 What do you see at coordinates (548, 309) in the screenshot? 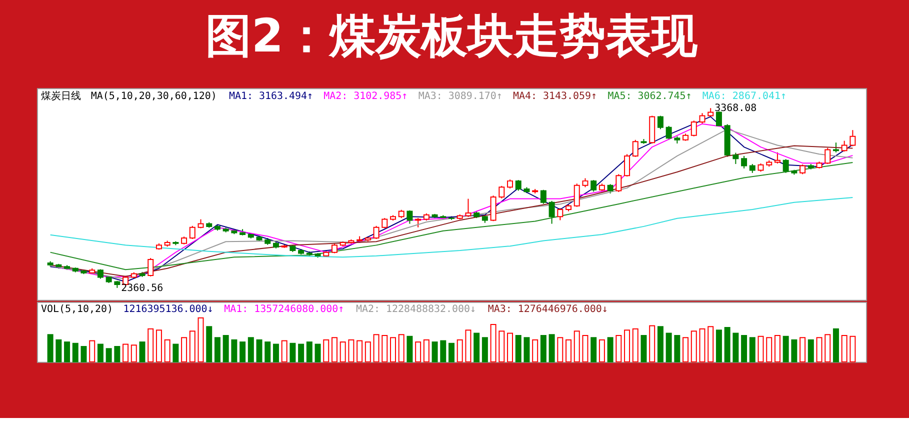
I see `text: MA3: 1276446976.000↓` at bounding box center [548, 309].